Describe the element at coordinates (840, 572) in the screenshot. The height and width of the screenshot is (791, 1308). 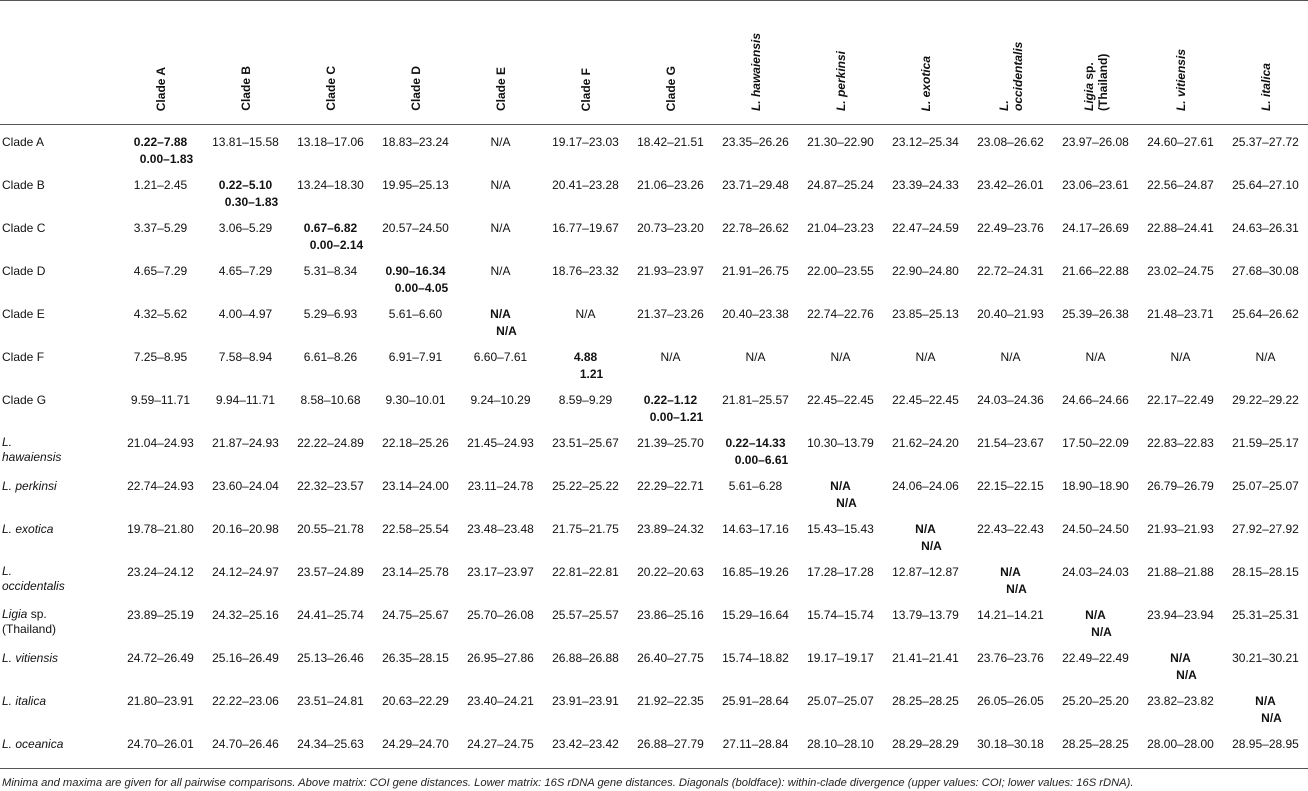
I see `cell: 17.28–17.28` at that location.